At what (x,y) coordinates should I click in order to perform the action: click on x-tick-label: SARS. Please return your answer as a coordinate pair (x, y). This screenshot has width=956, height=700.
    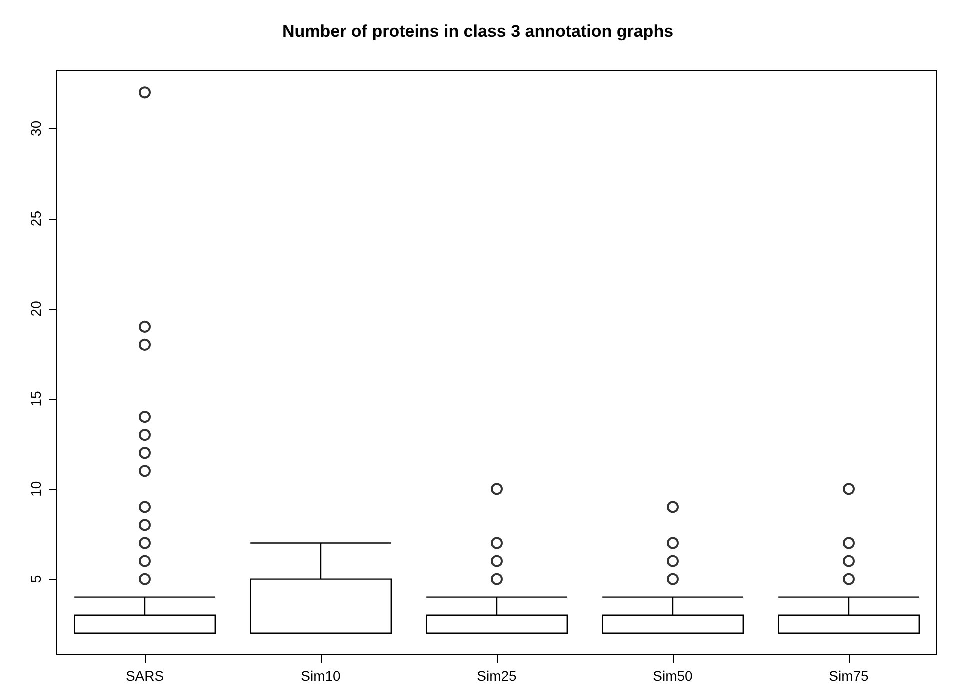
    Looking at the image, I should click on (145, 676).